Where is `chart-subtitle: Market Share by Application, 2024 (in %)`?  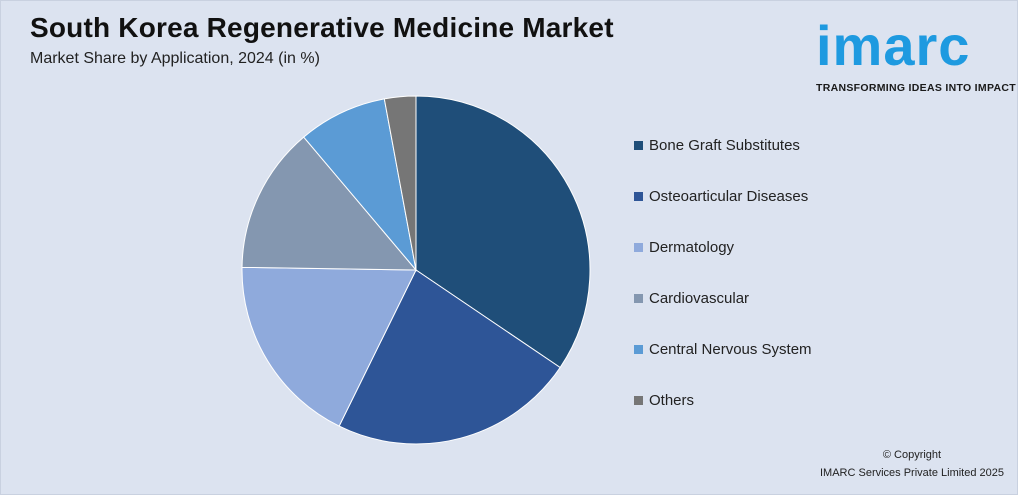 chart-subtitle: Market Share by Application, 2024 (in %) is located at coordinates (175, 58).